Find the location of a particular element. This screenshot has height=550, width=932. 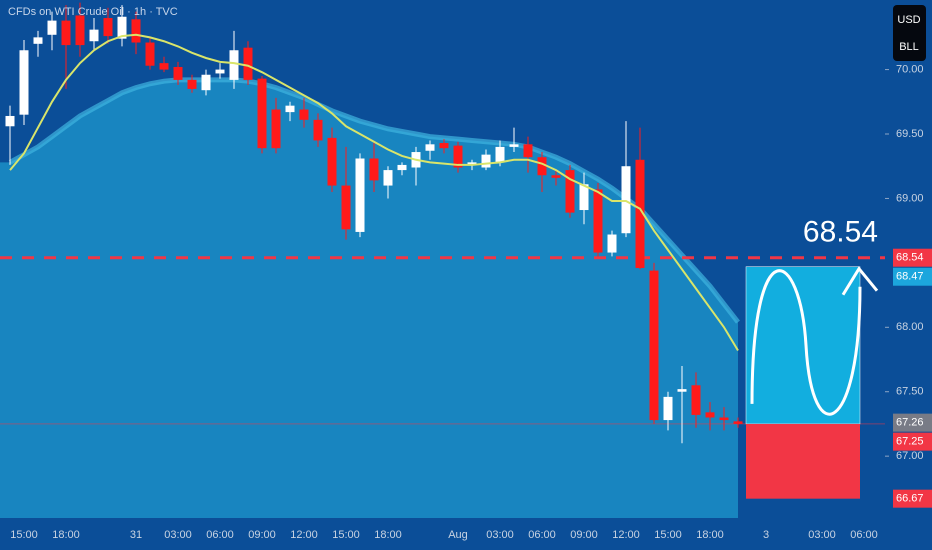

currency-label: USD is located at coordinates (908, 20).